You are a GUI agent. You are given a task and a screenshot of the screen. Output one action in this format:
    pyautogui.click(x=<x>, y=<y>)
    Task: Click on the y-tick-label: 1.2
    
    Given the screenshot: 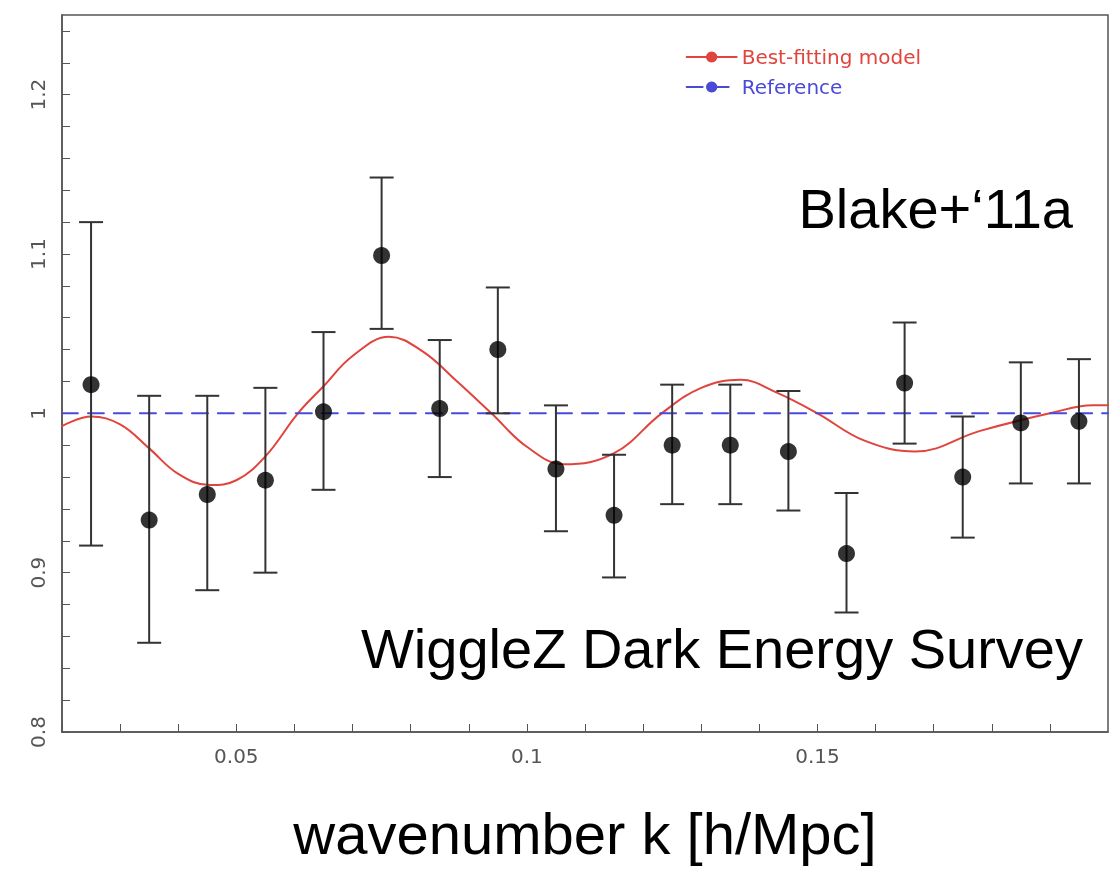 What is the action you would take?
    pyautogui.click(x=38, y=94)
    